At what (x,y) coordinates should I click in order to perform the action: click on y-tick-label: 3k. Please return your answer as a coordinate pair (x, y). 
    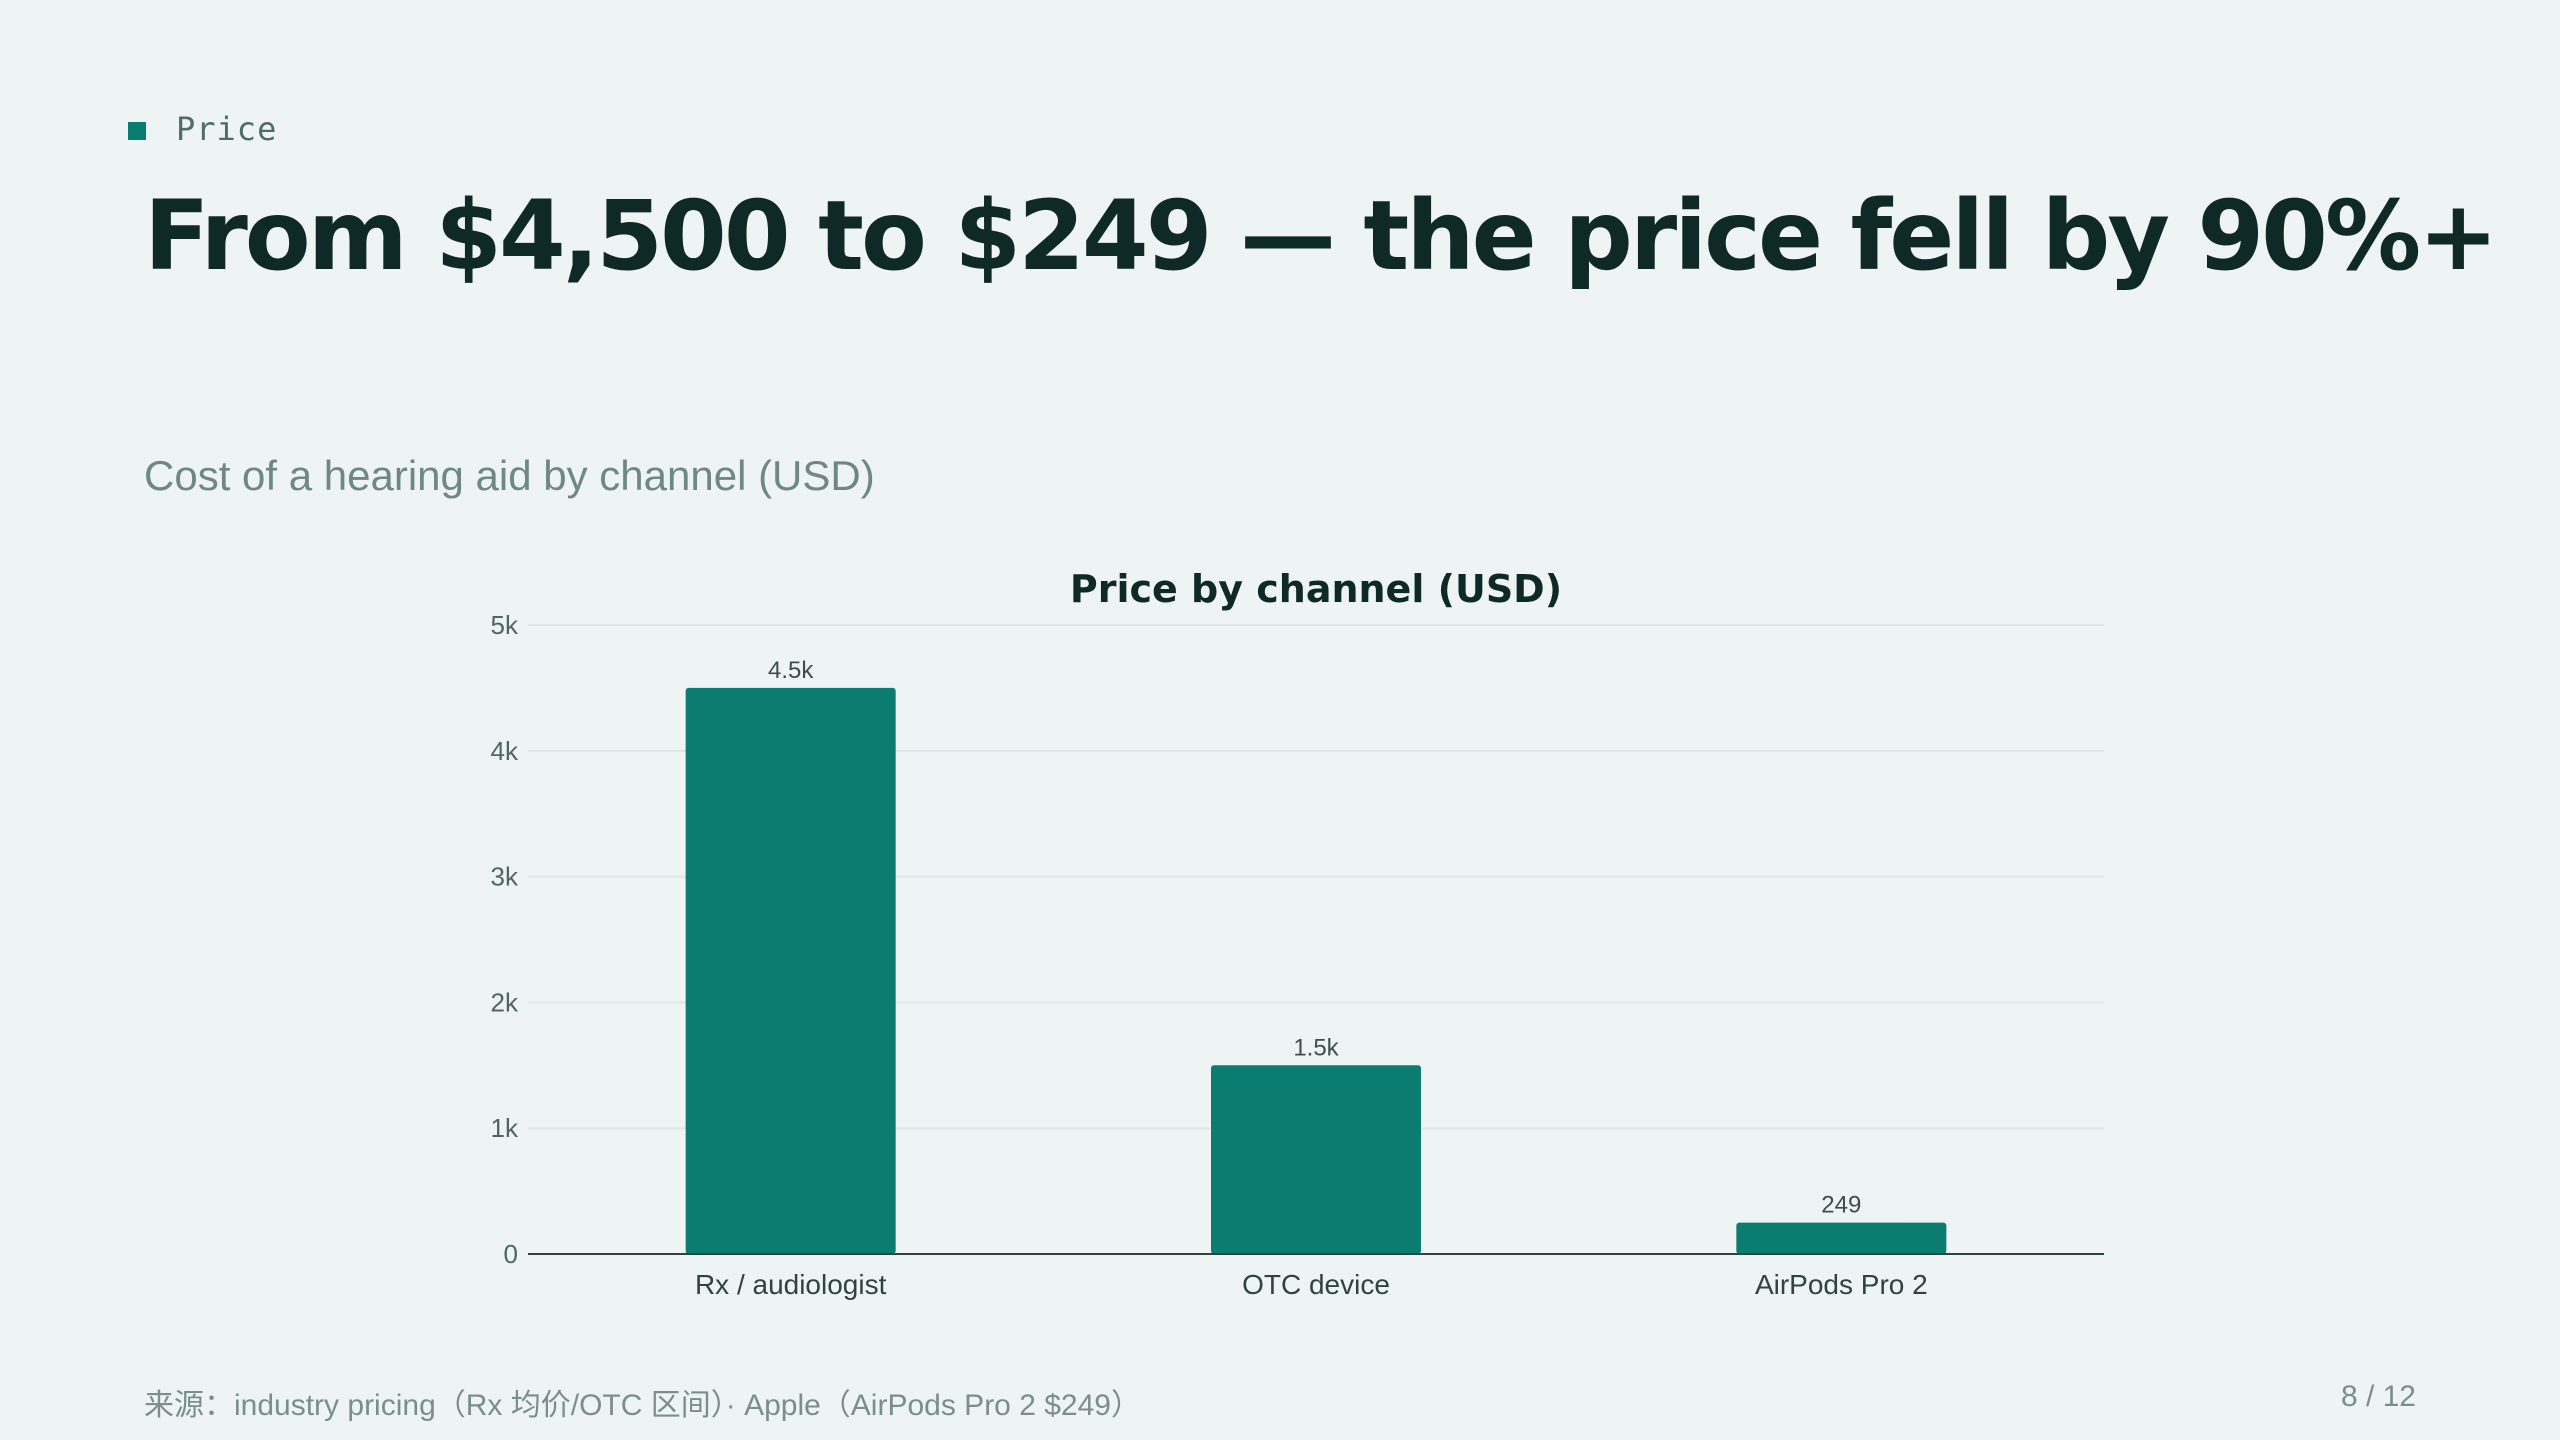
    Looking at the image, I should click on (505, 877).